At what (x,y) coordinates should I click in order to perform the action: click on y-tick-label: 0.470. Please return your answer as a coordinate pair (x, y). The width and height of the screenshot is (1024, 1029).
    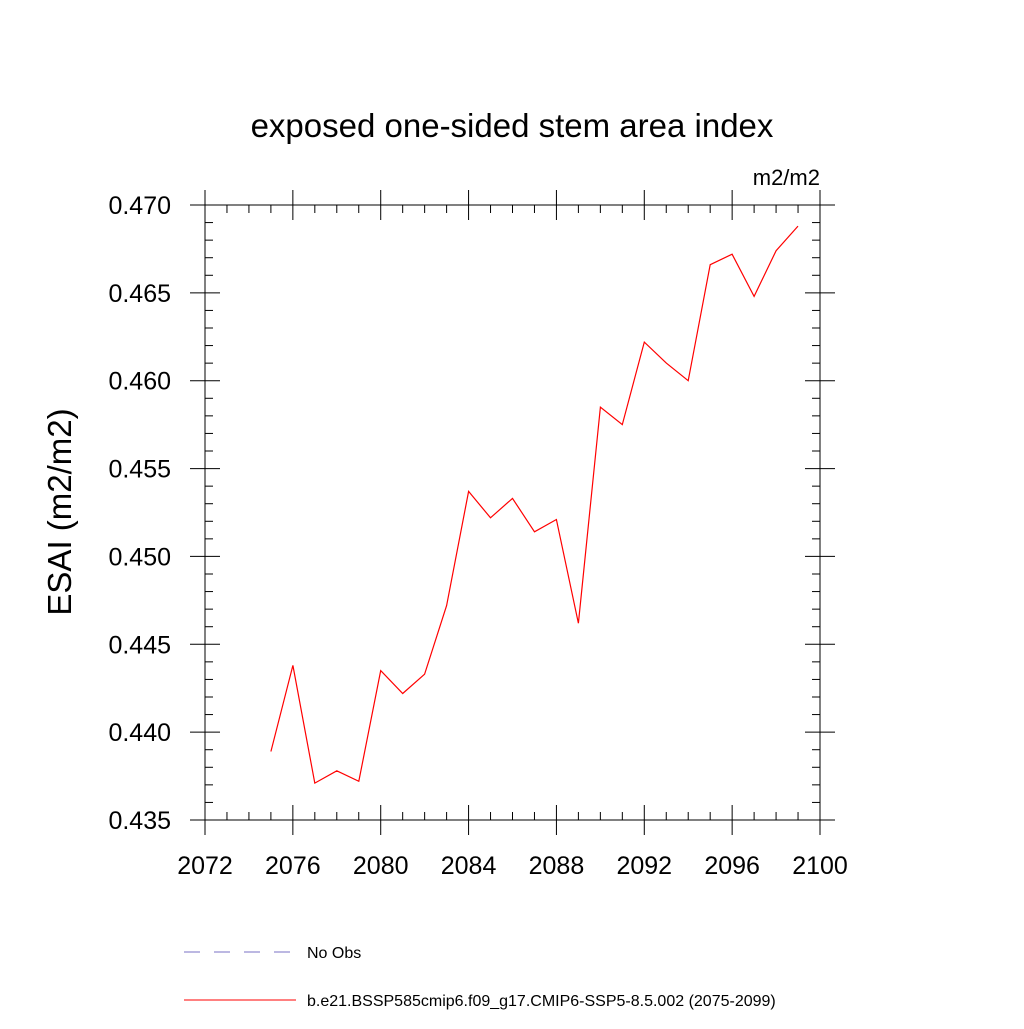
    Looking at the image, I should click on (139, 206).